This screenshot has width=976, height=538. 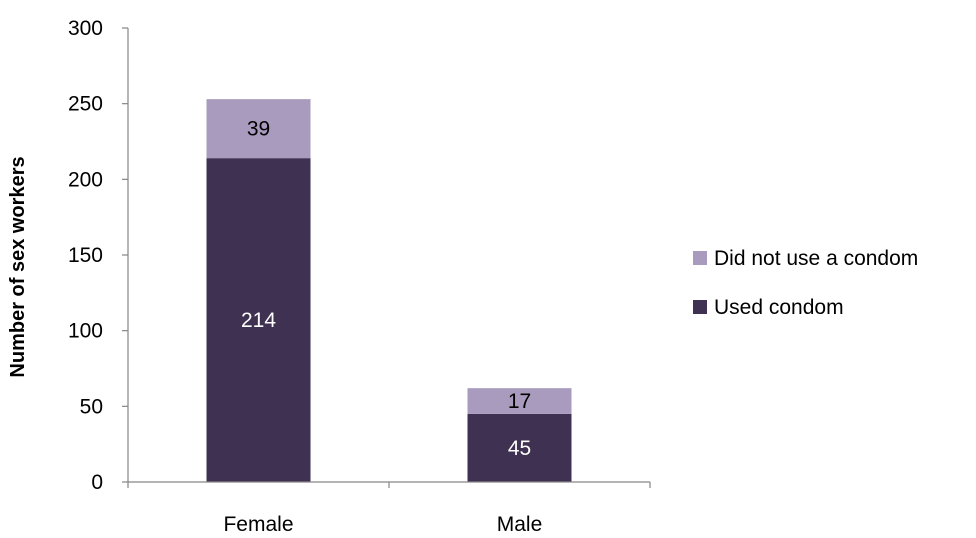 I want to click on y-tick-label: 300, so click(x=85, y=28).